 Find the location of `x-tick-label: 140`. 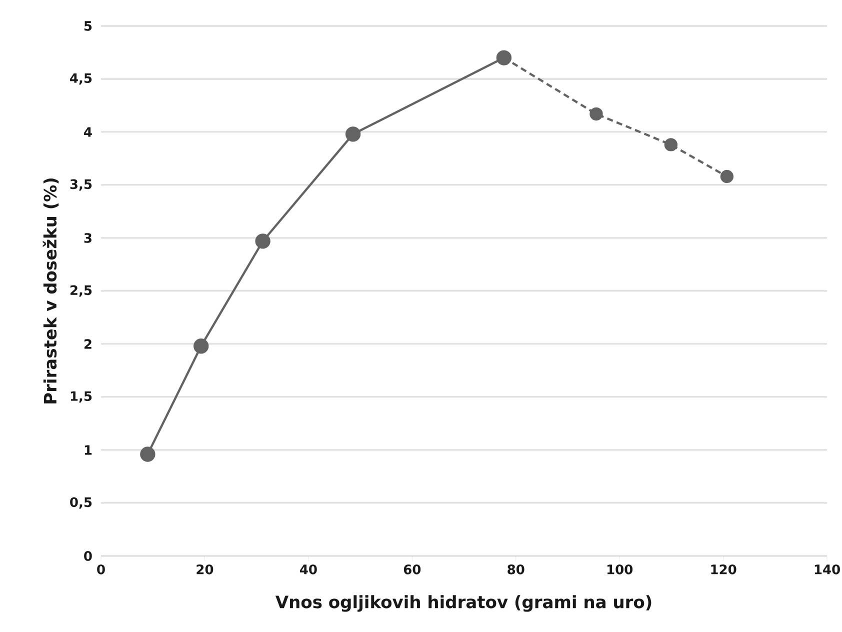

x-tick-label: 140 is located at coordinates (827, 569).